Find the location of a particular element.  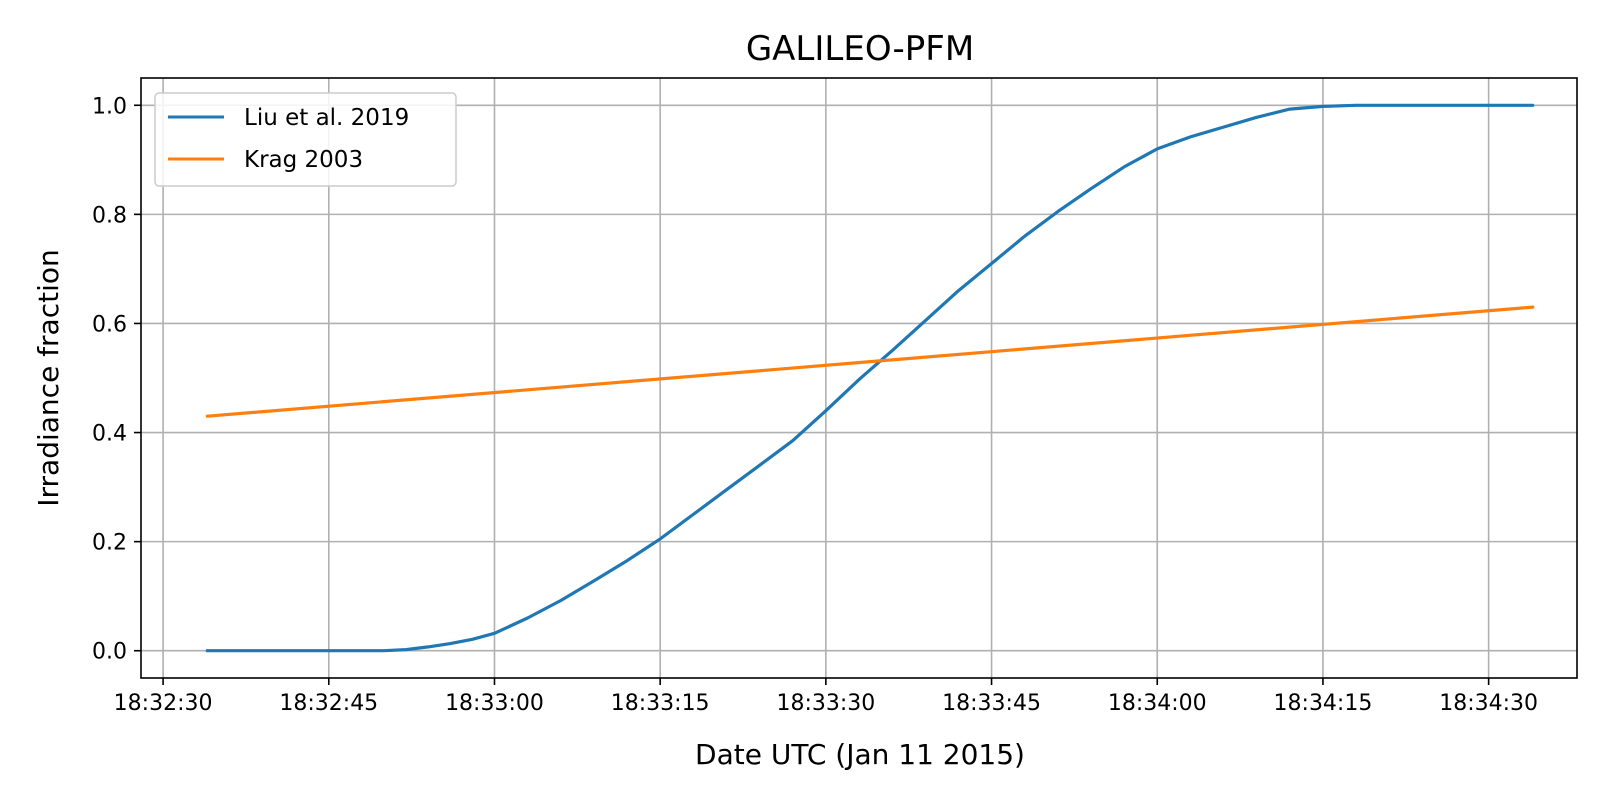

y-tick-label-0: 0.0 is located at coordinates (109, 652).